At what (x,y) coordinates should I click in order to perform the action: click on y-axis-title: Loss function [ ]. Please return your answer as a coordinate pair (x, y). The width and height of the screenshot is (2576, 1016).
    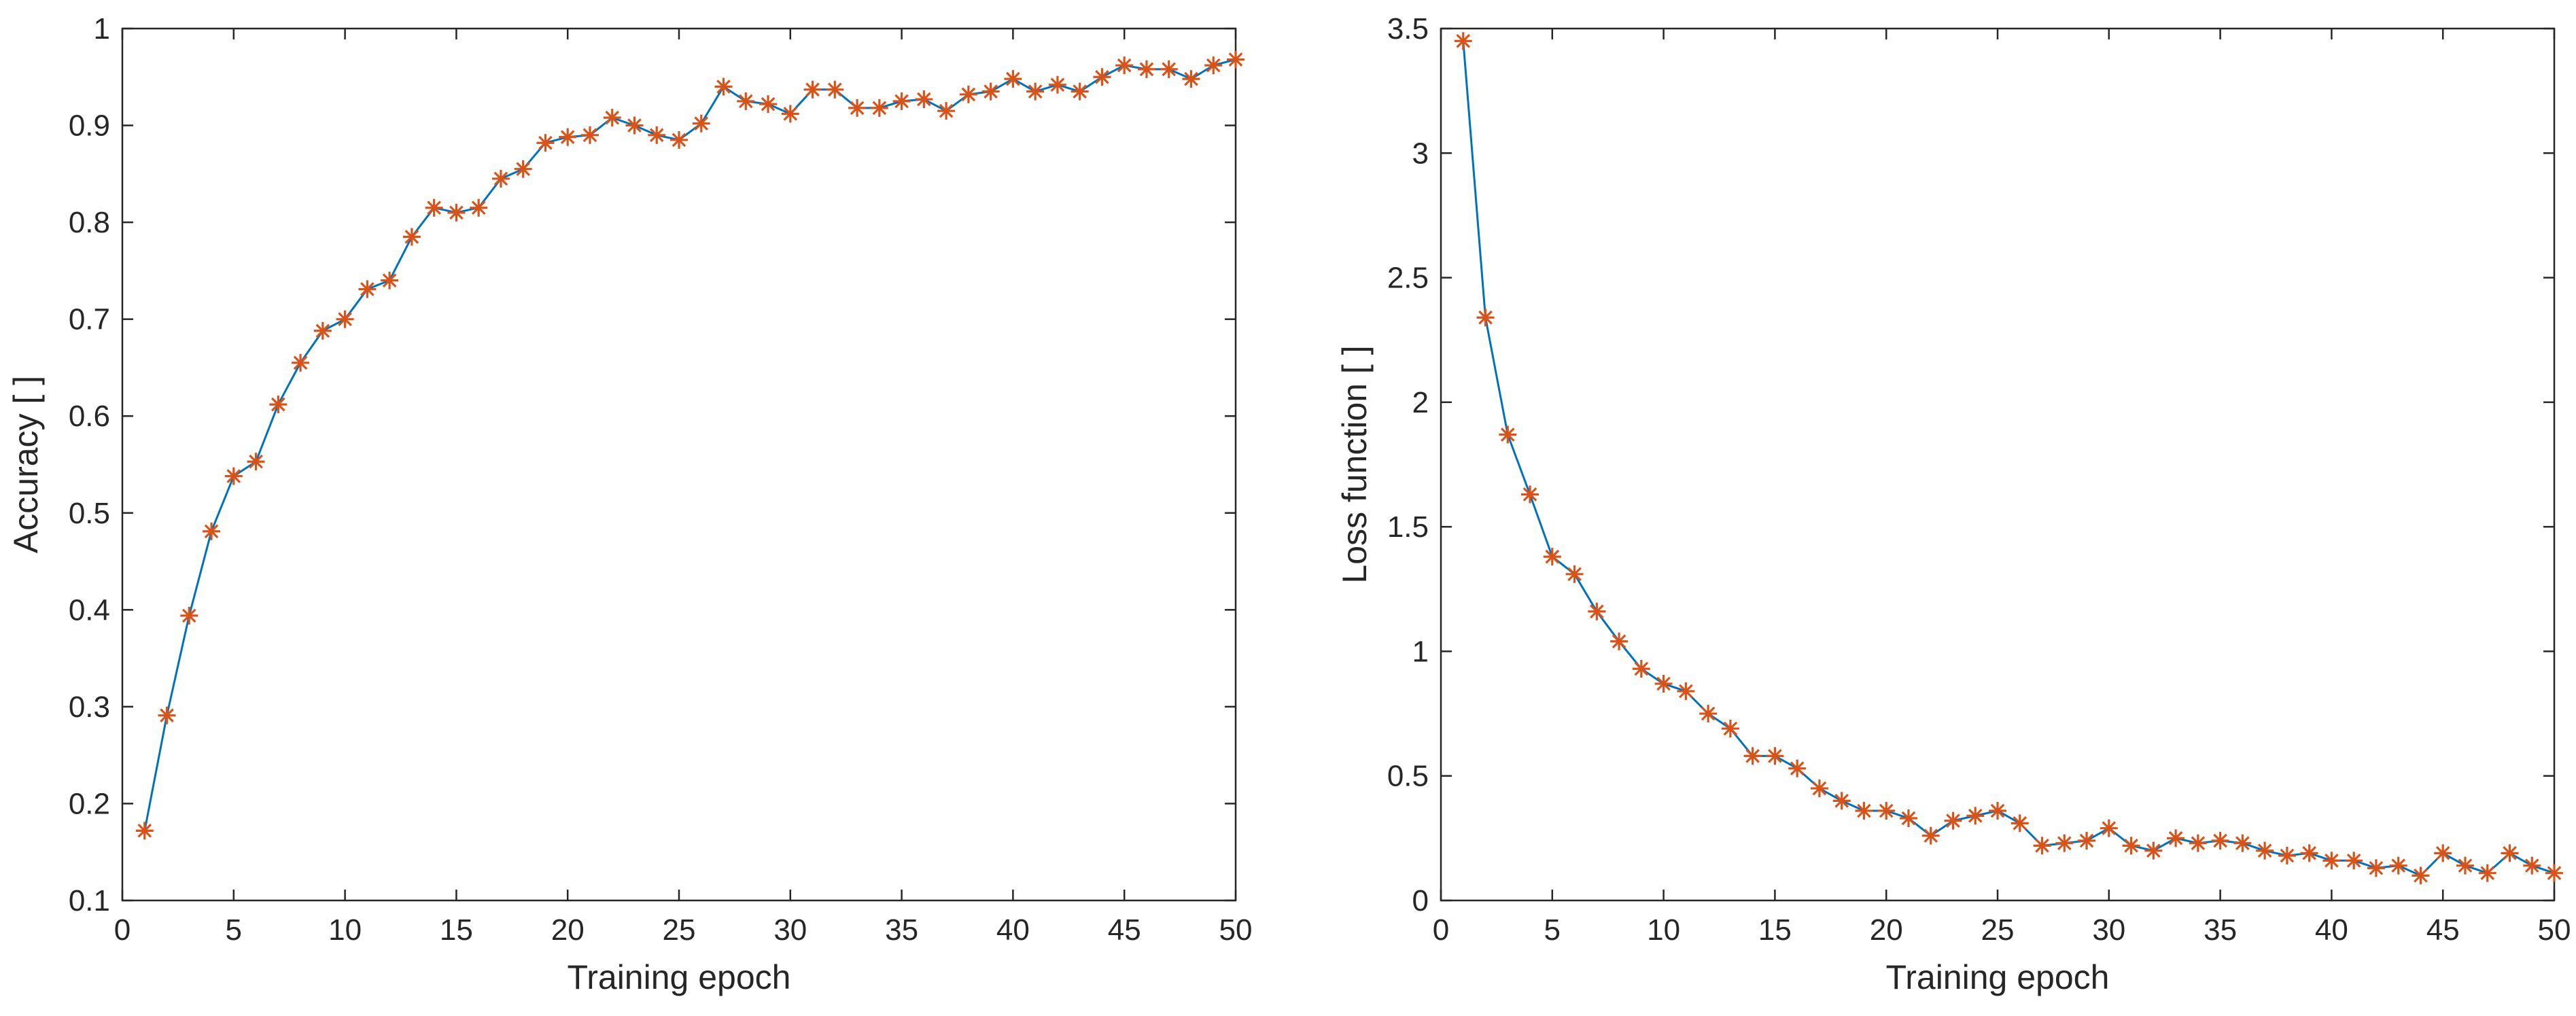
    Looking at the image, I should click on (1355, 464).